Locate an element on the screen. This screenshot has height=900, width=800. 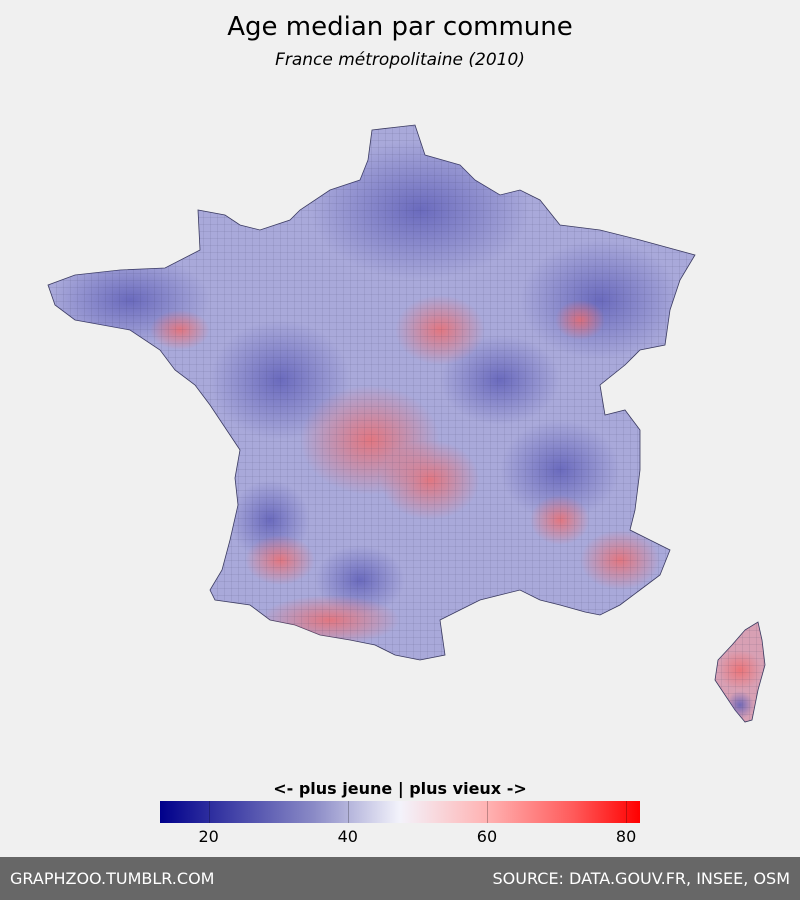
colorbar-label: <- plus jeune | plus vieux -> is located at coordinates (400, 788).